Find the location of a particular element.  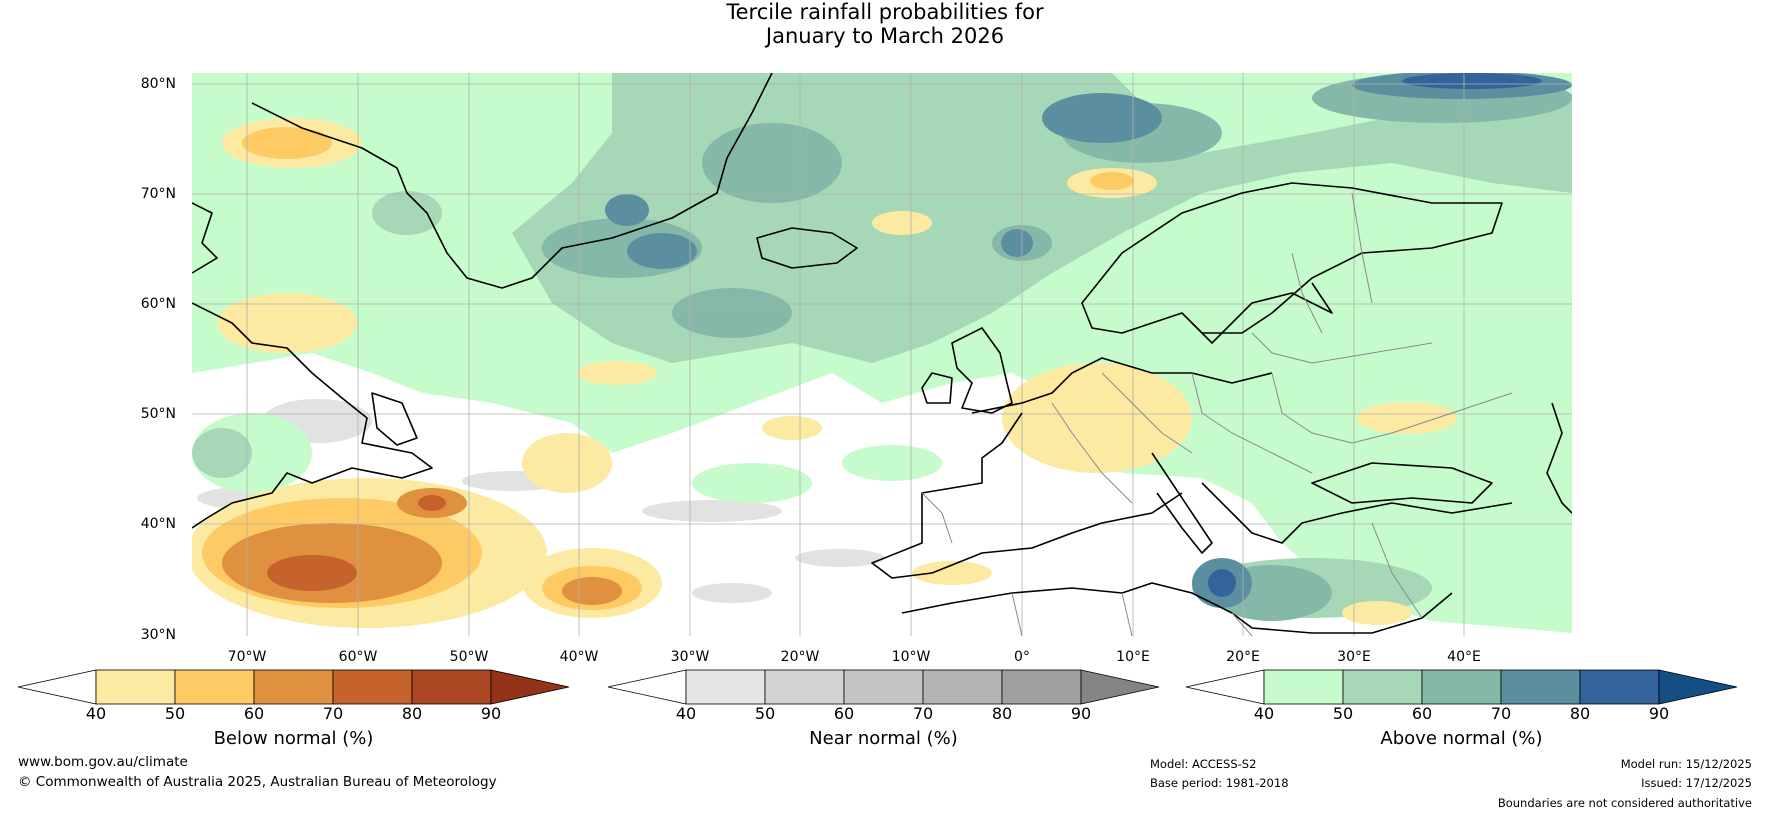

longitude-label: 20°W is located at coordinates (800, 657).